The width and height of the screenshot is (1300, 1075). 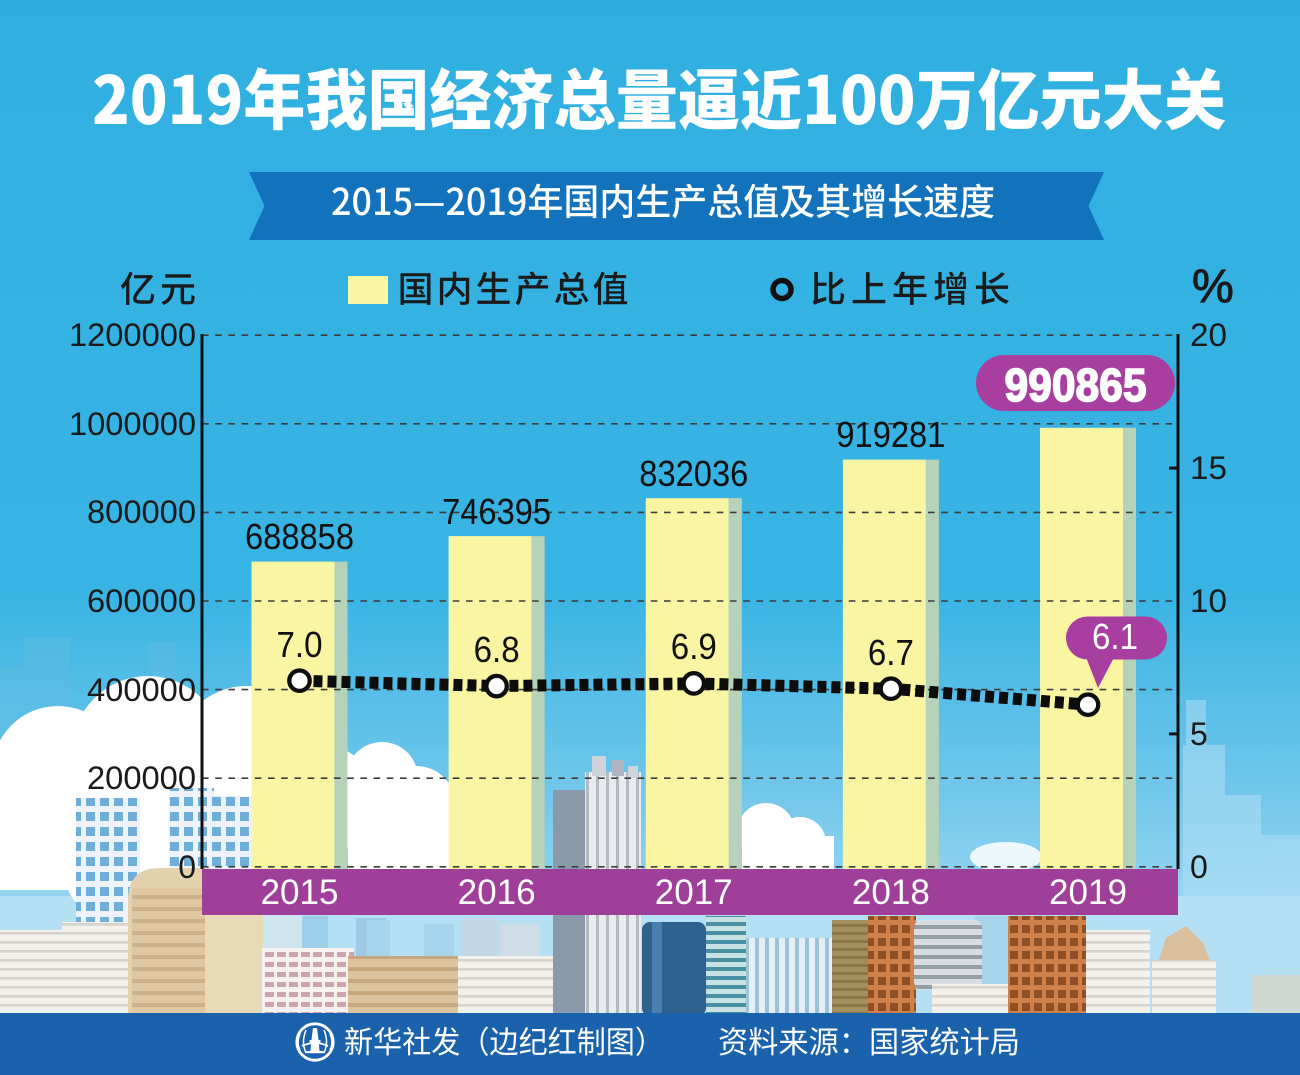 What do you see at coordinates (141, 778) in the screenshot?
I see `svg-text: 200000` at bounding box center [141, 778].